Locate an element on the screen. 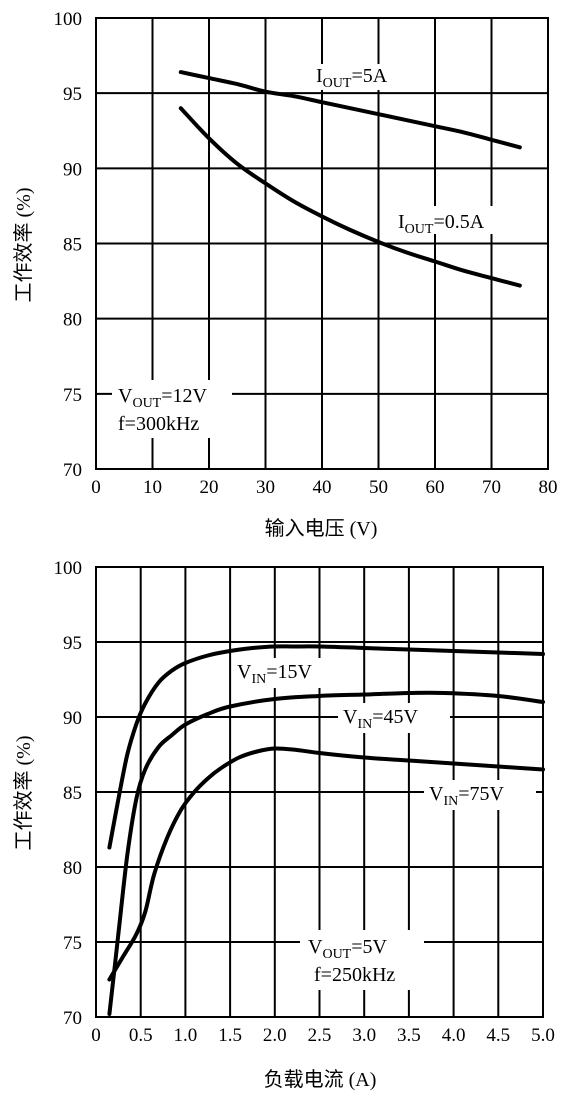 This screenshot has width=567, height=1099. condition-annotation: VOUT=5V f=250kHz is located at coordinates (362, 960).